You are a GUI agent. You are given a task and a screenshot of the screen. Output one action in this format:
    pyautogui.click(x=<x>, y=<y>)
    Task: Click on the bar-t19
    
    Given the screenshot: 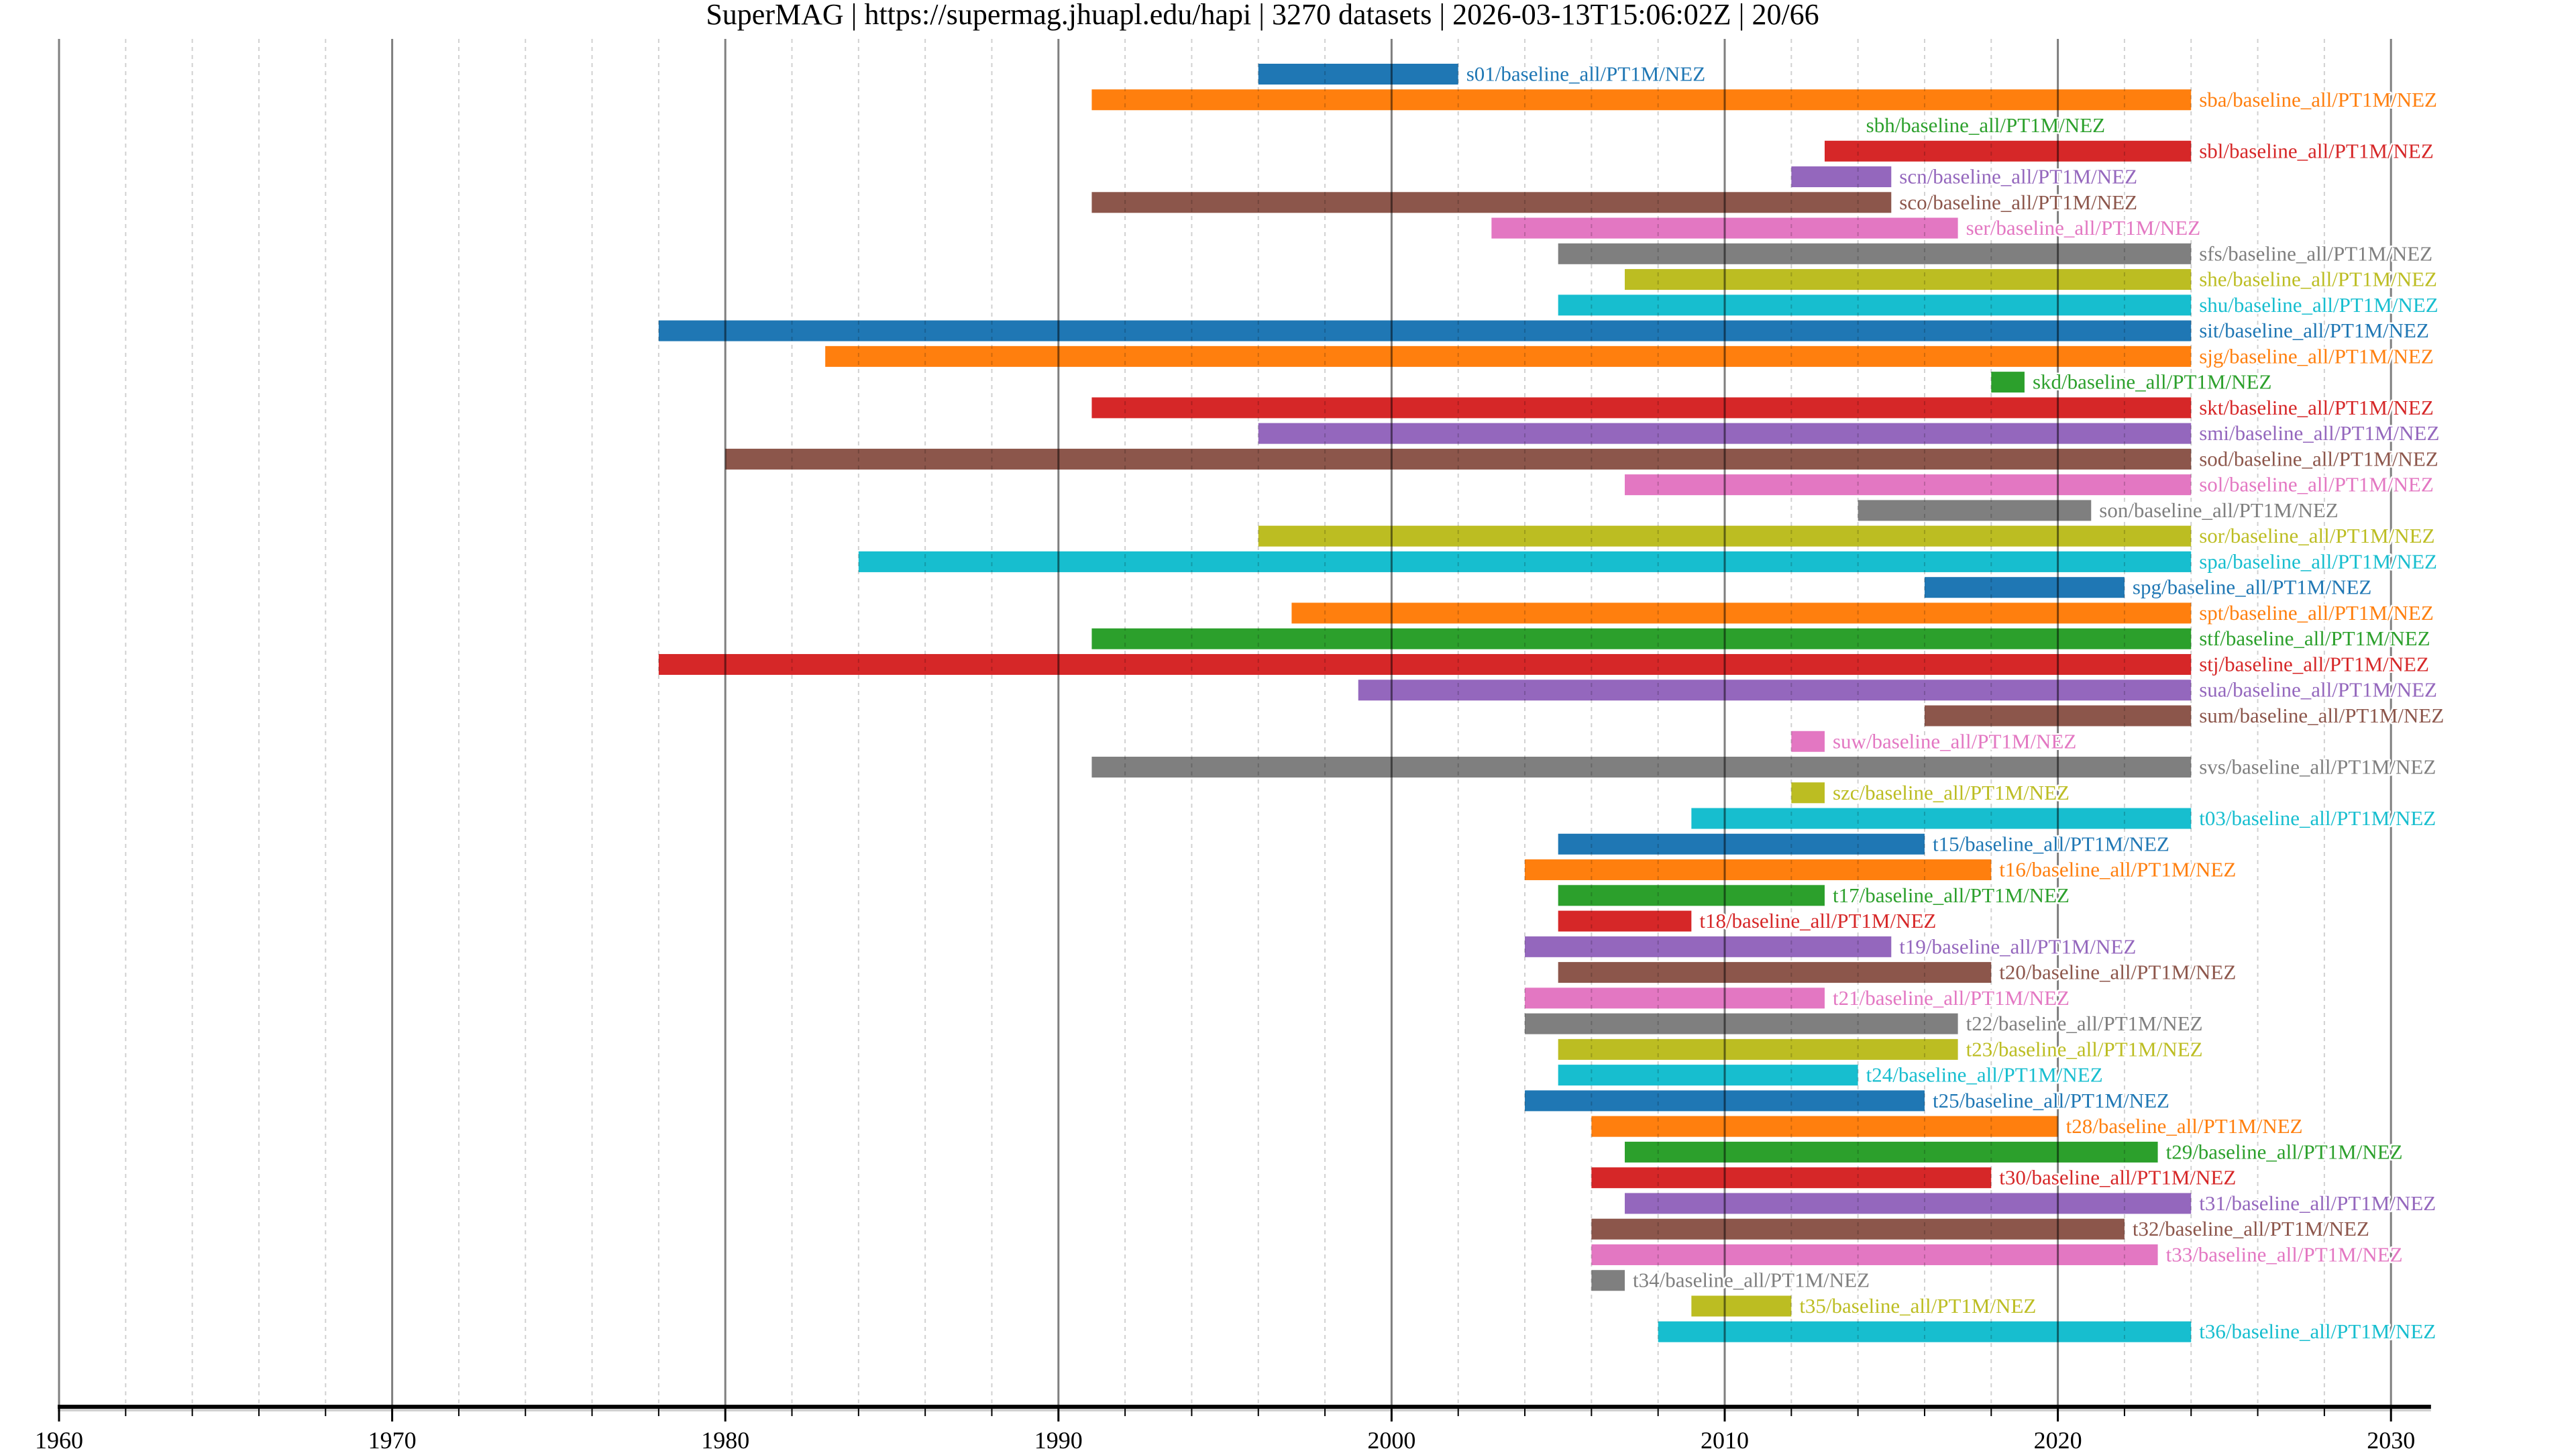 What is the action you would take?
    pyautogui.click(x=1708, y=946)
    